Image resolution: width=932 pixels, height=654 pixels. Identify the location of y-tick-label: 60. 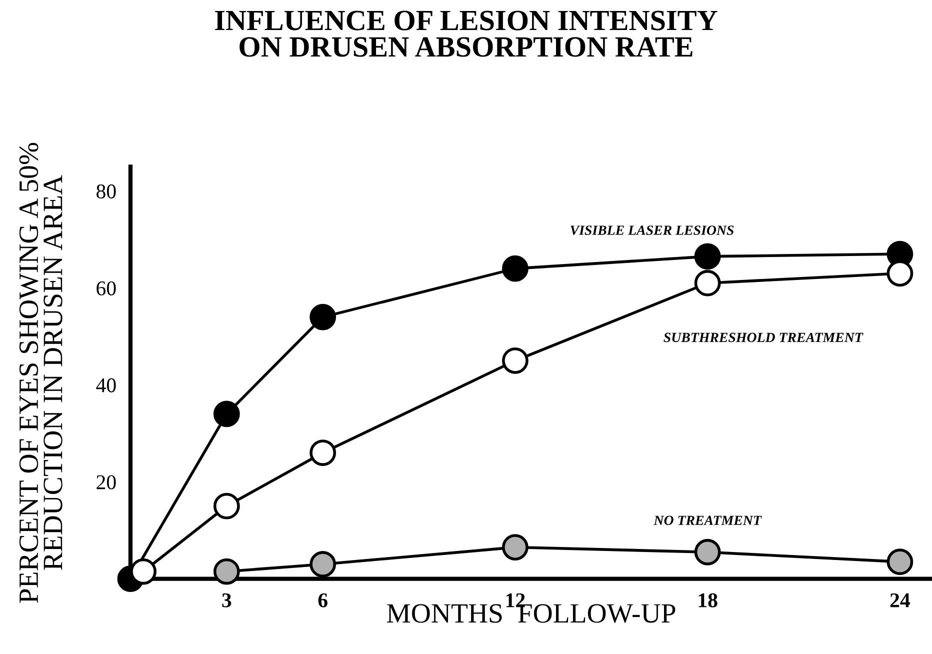
(106, 288).